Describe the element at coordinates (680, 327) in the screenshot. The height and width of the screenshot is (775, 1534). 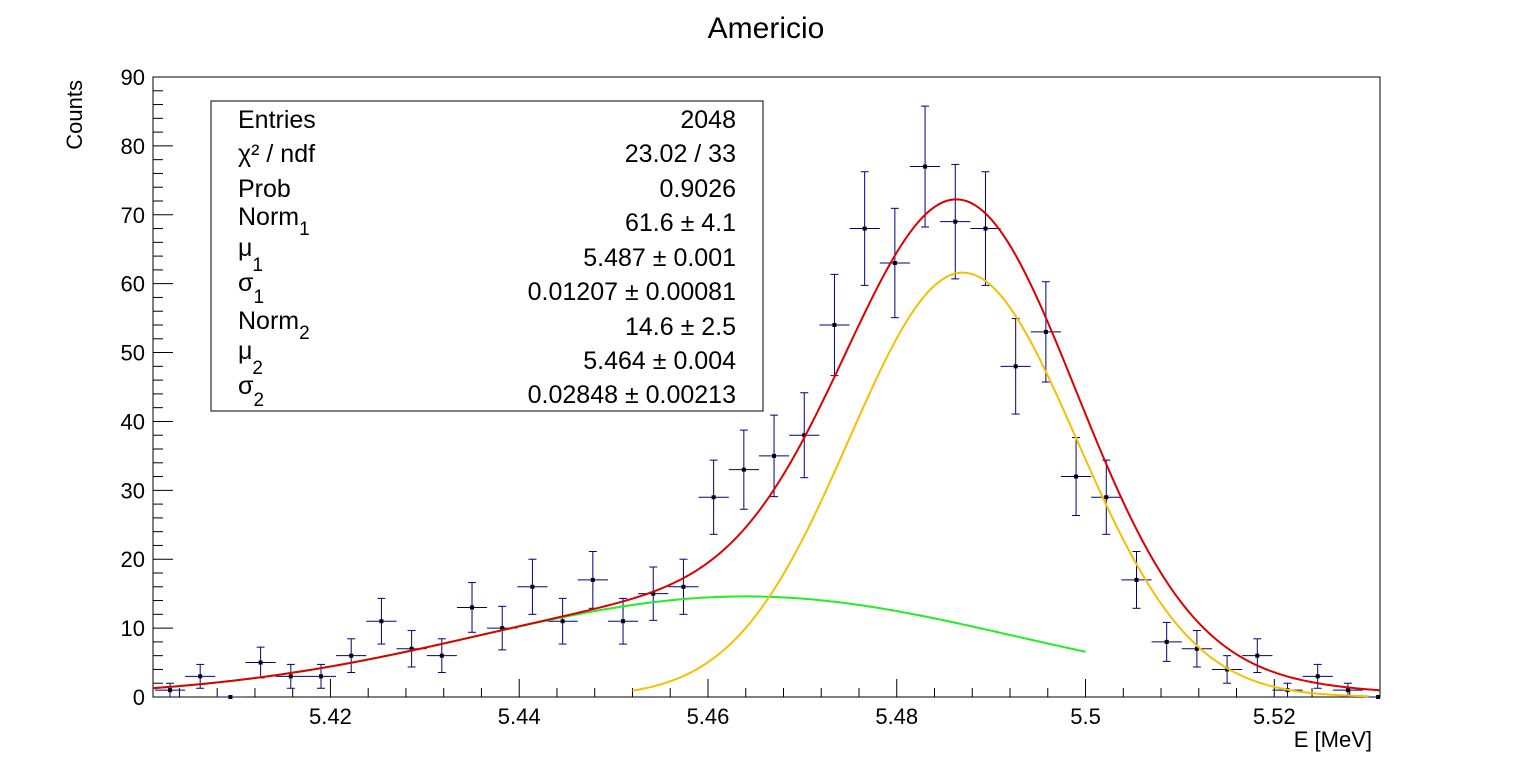
I see `stats-norm2-value: 14.6 ± 2.5` at that location.